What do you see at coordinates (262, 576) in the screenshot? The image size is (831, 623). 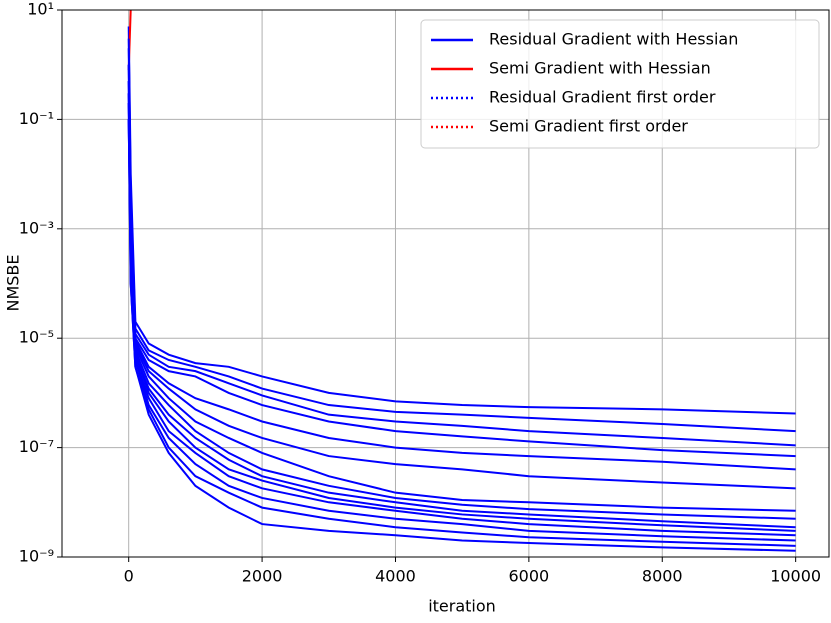 I see `x-tick-label: 2000` at bounding box center [262, 576].